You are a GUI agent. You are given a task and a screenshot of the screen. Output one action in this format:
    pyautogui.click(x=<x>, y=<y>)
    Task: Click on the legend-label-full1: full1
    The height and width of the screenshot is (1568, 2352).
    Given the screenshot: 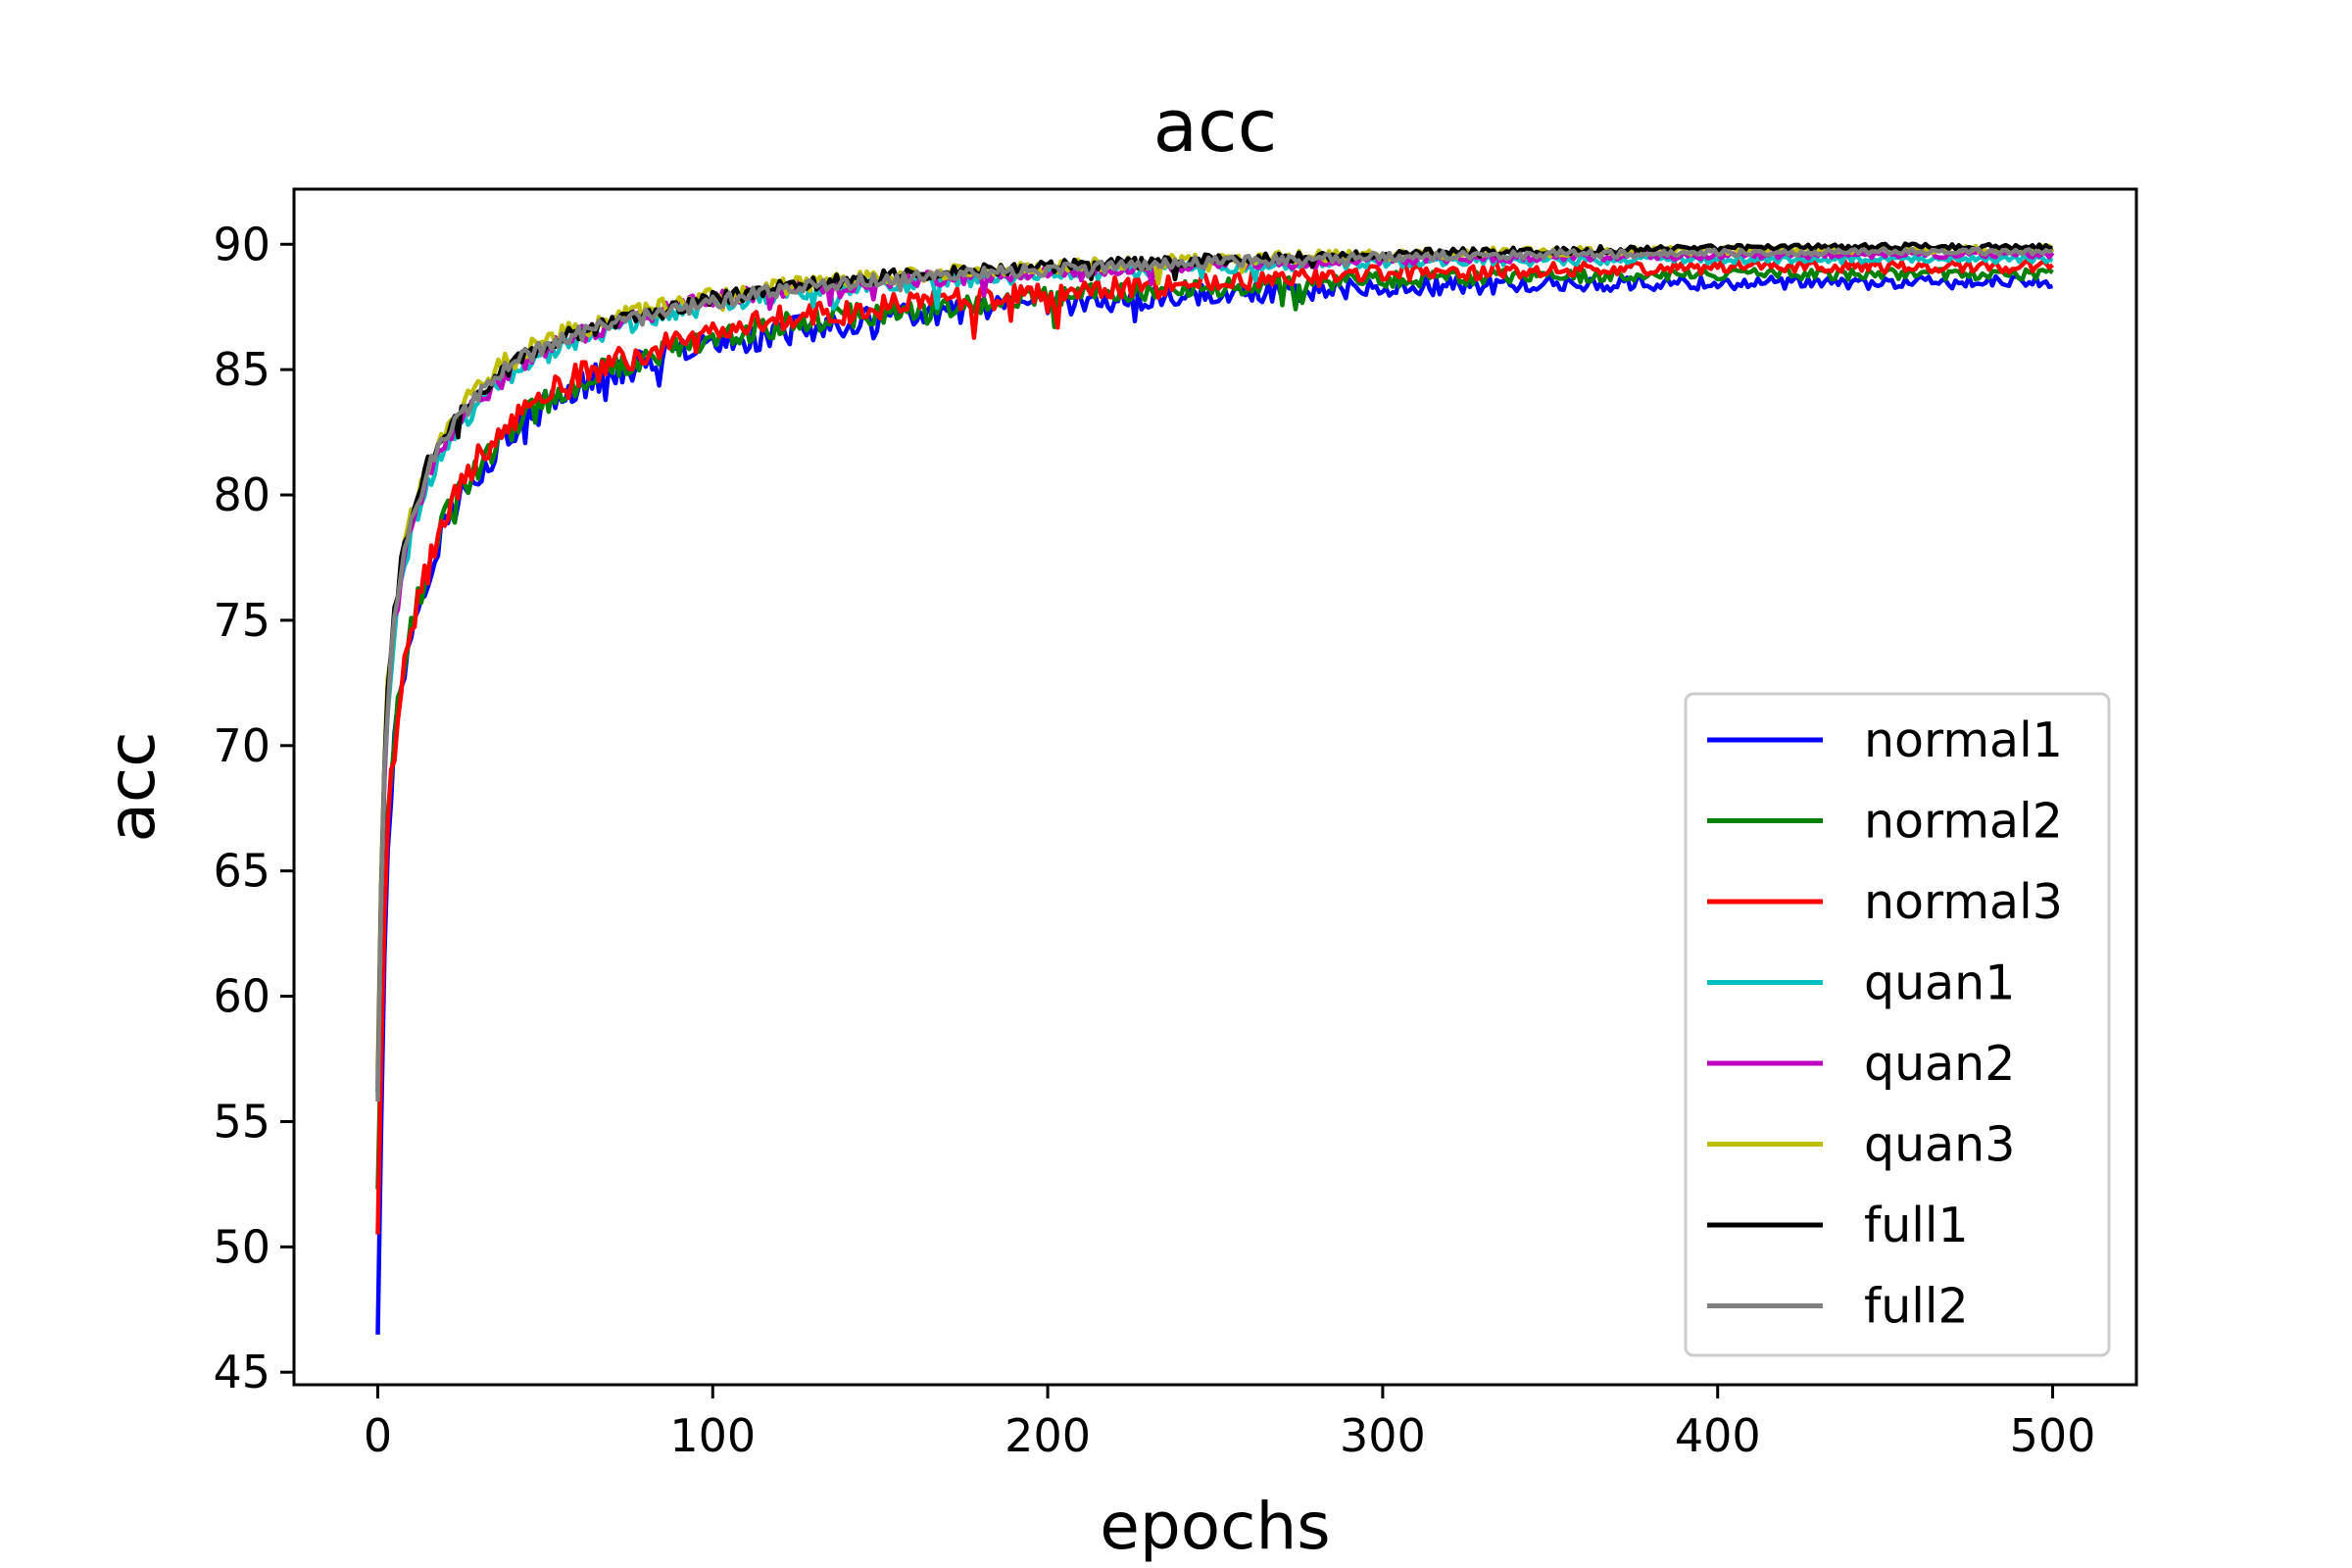 What is the action you would take?
    pyautogui.click(x=1916, y=1225)
    